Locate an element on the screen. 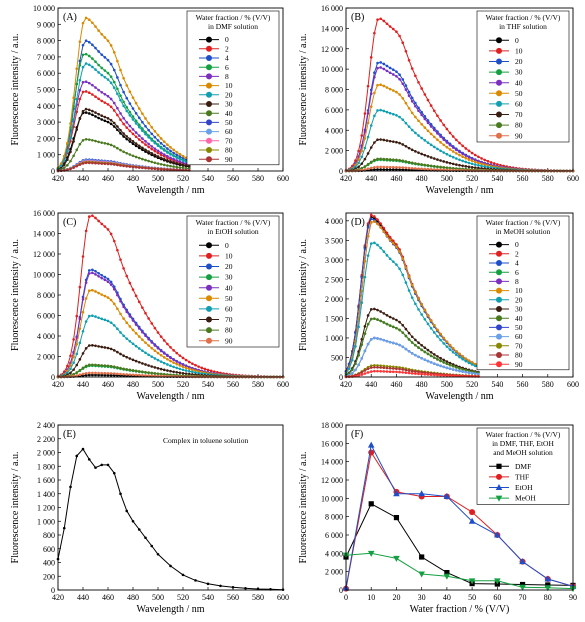 The width and height of the screenshot is (585, 622). legend-label: 60 is located at coordinates (229, 131).